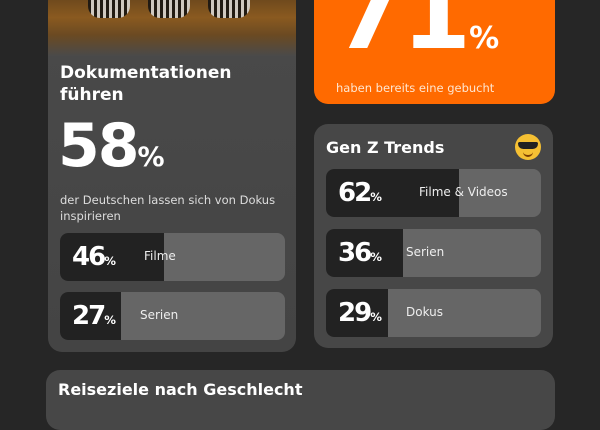  What do you see at coordinates (146, 84) in the screenshot?
I see `documentaries-title: Dokumentationen führen` at bounding box center [146, 84].